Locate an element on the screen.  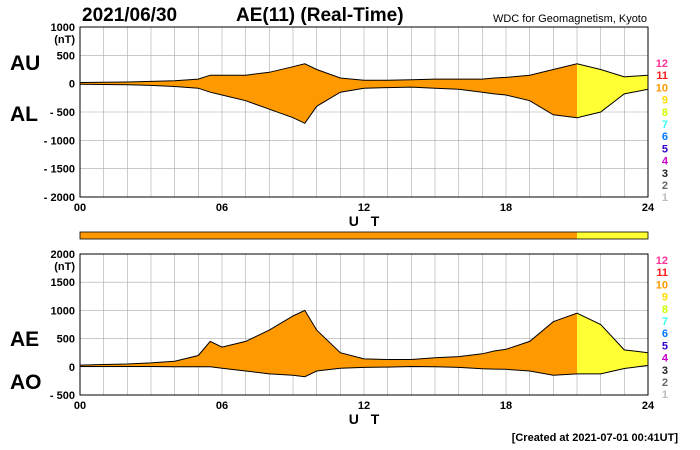
series-label-ae: AE is located at coordinates (24, 339).